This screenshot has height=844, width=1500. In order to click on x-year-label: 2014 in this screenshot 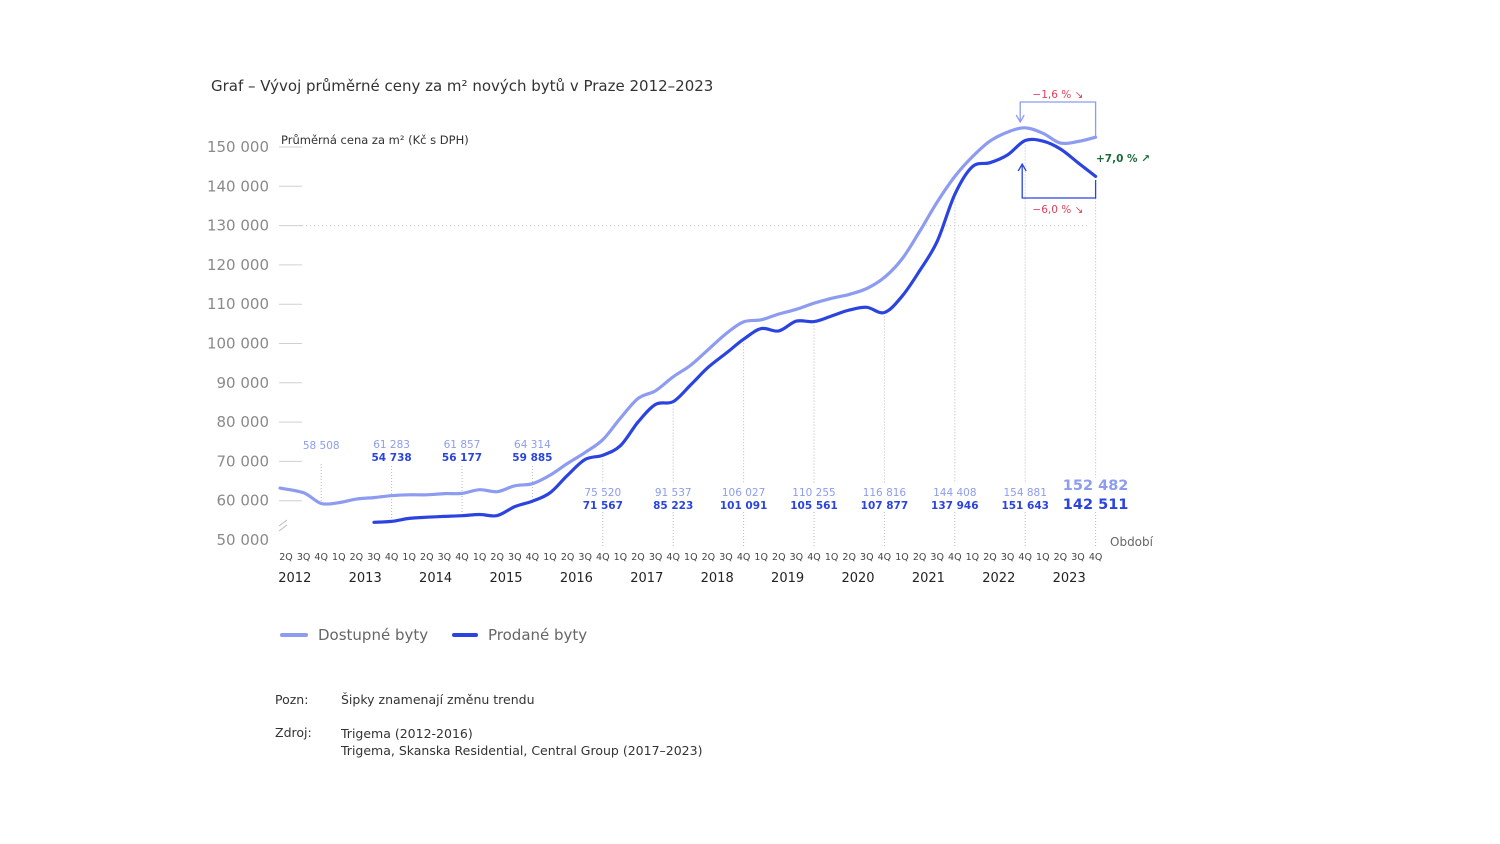, I will do `click(435, 578)`.